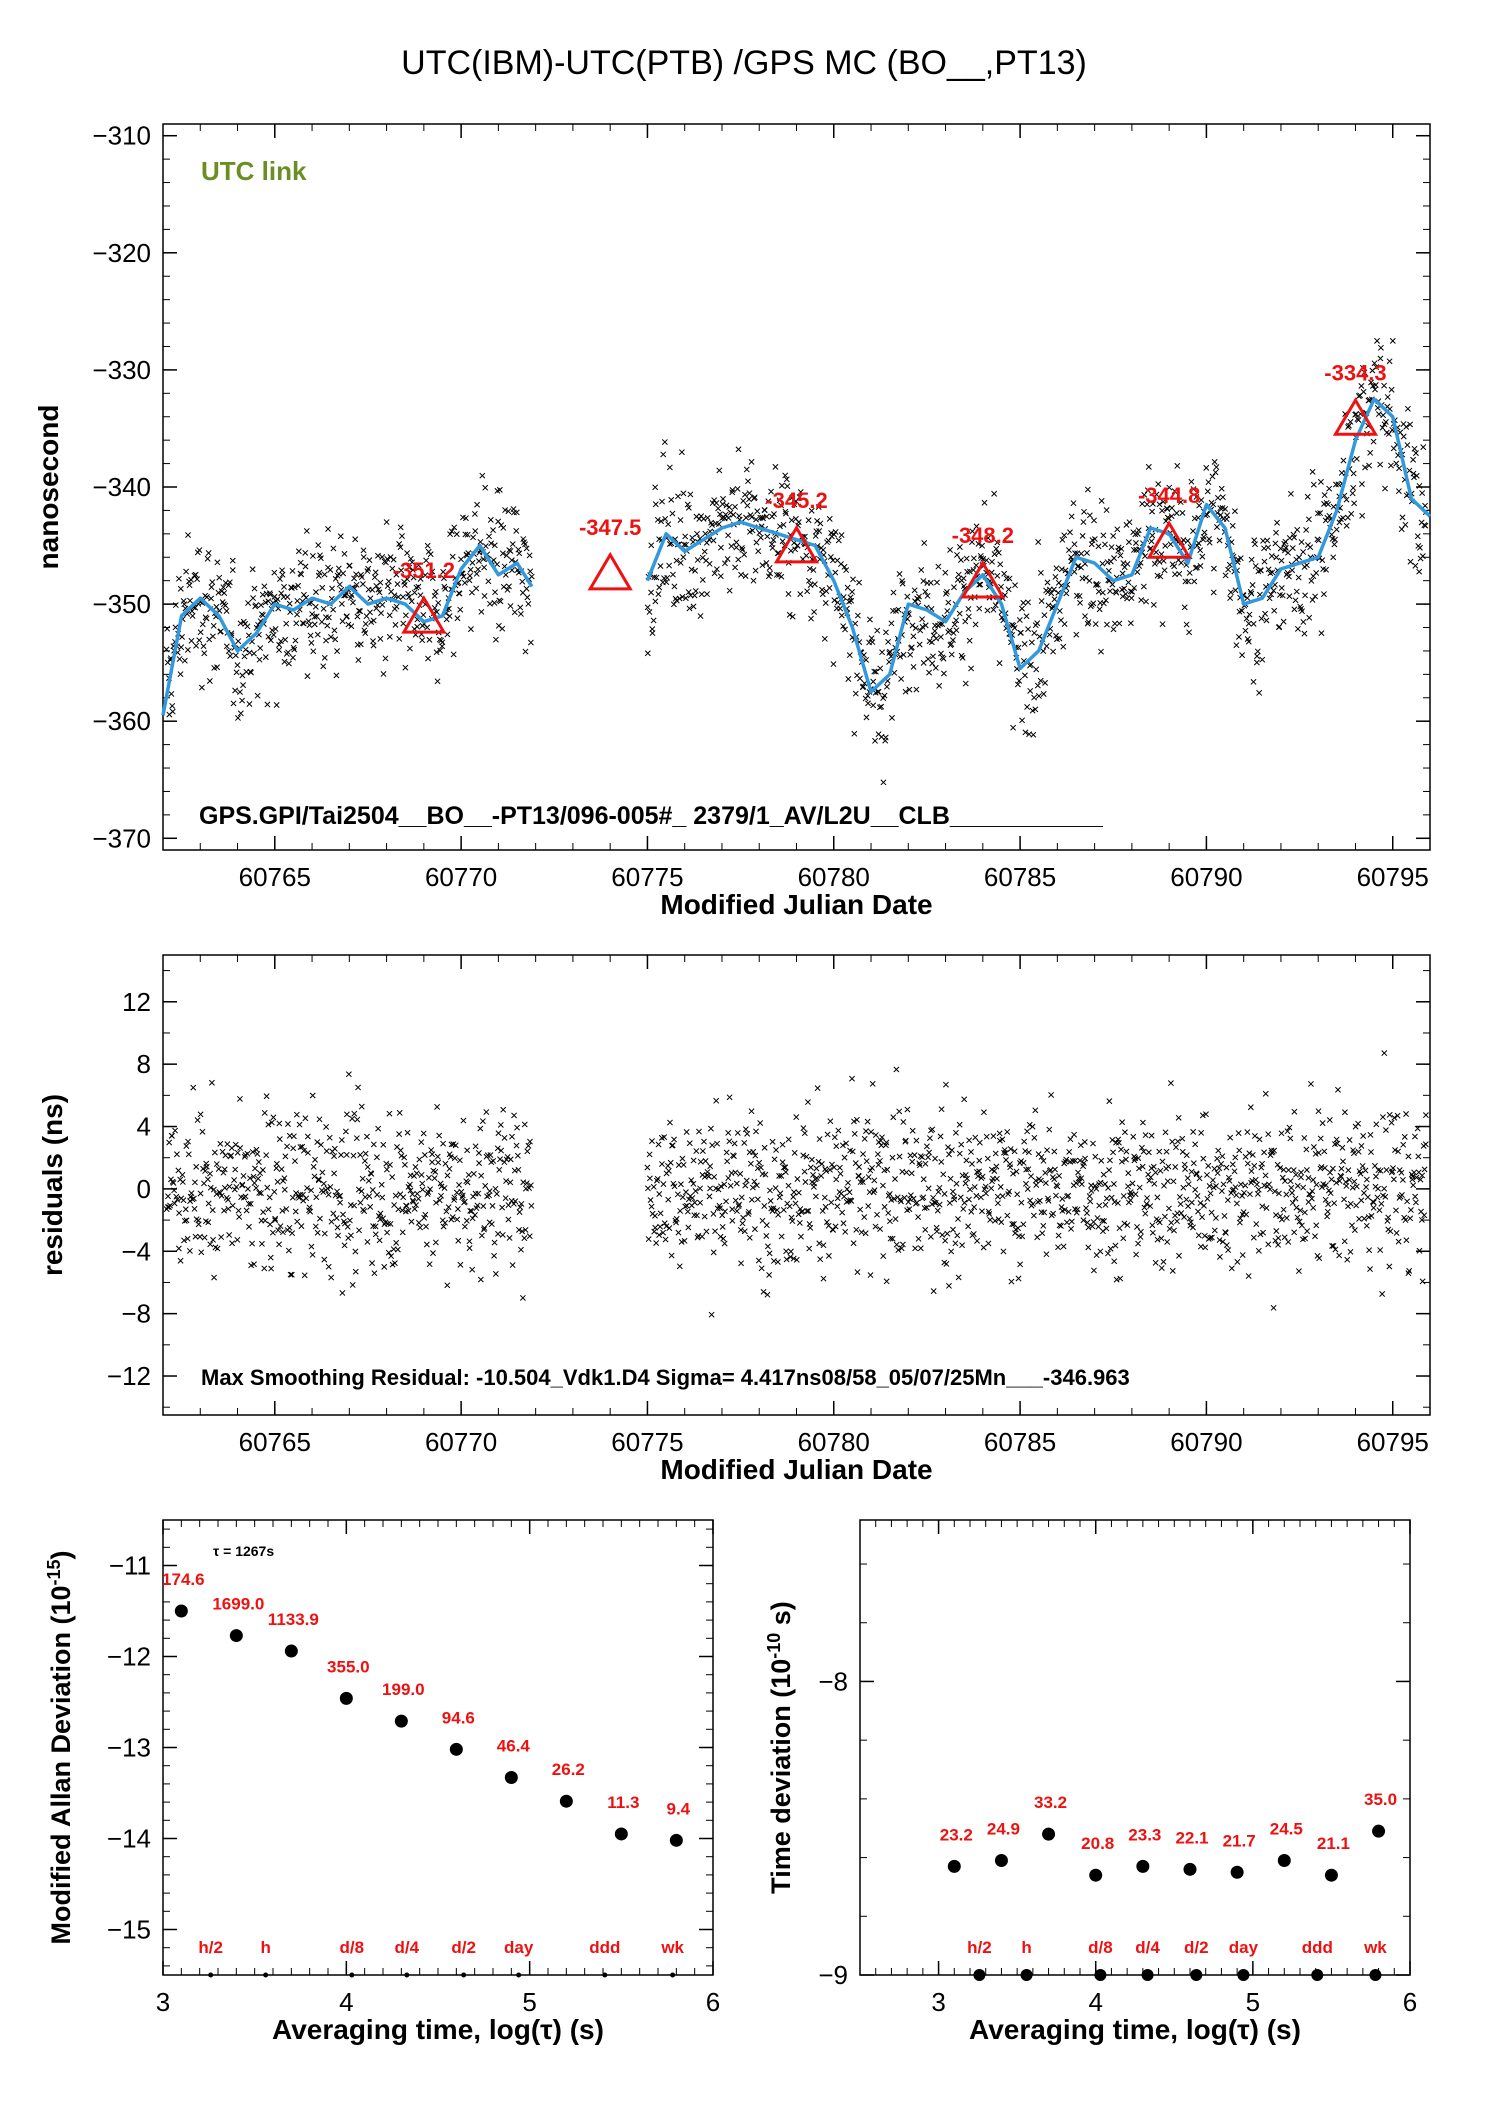 Image resolution: width=1488 pixels, height=2105 pixels. What do you see at coordinates (130, 1566) in the screenshot?
I see `mdev-chart-ytick-label: −11` at bounding box center [130, 1566].